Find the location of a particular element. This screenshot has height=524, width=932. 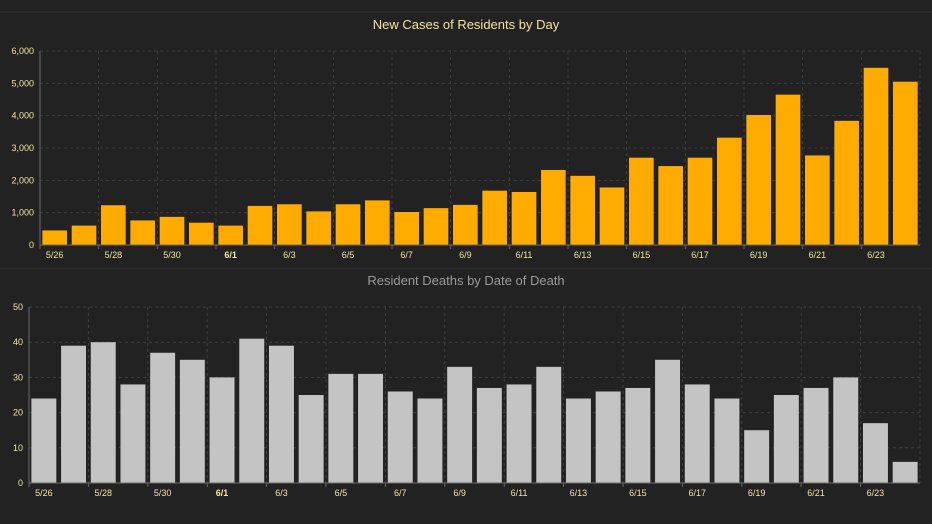

y-tick-label: 30 is located at coordinates (18, 377).